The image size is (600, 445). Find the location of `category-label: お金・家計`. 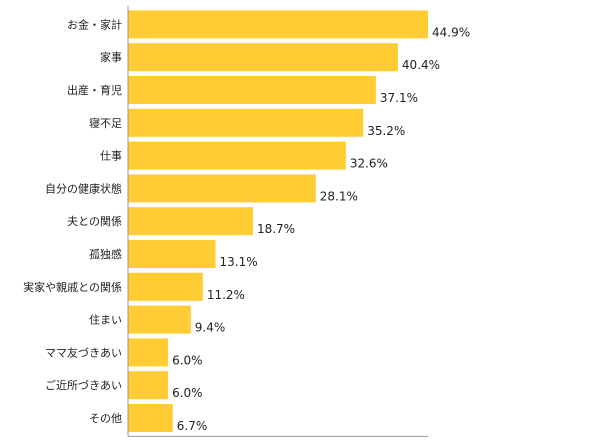

category-label: お金・家計 is located at coordinates (94, 24).